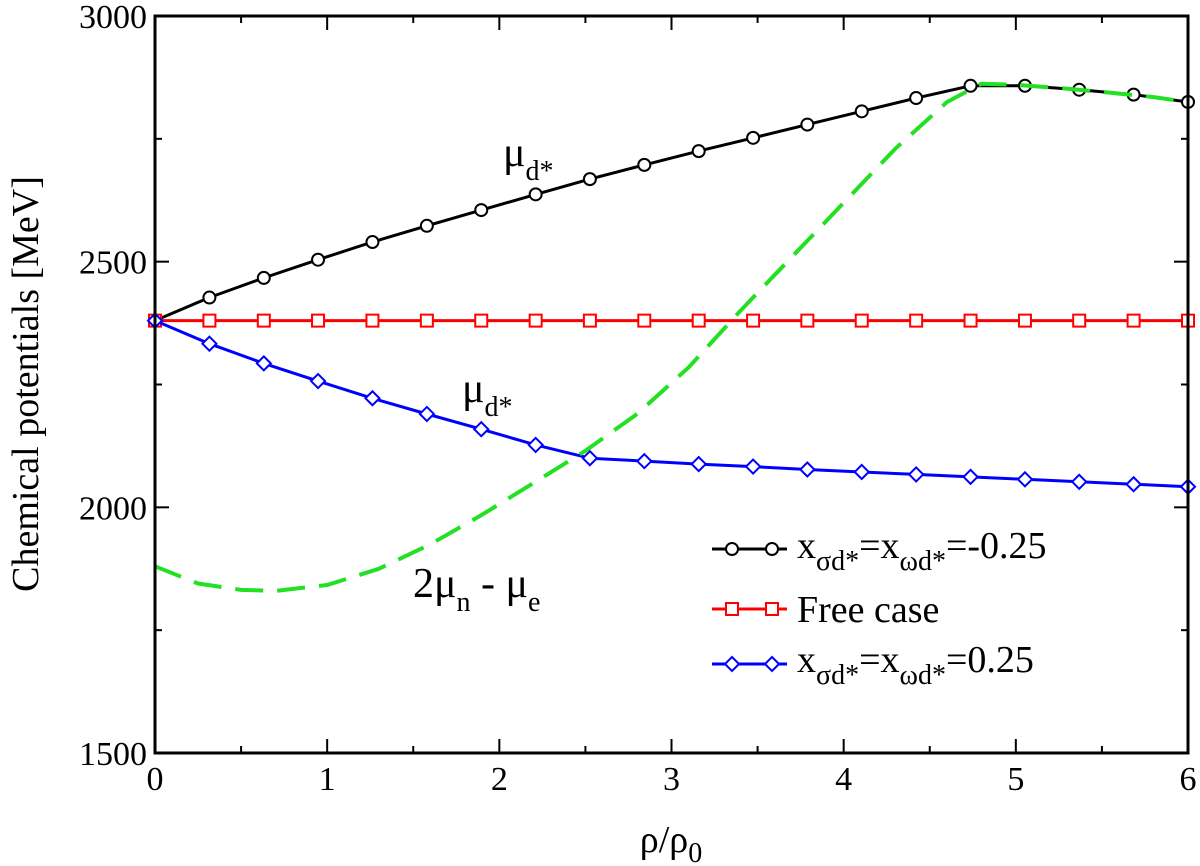 The height and width of the screenshot is (866, 1200). I want to click on x-tick-label: 4, so click(843, 779).